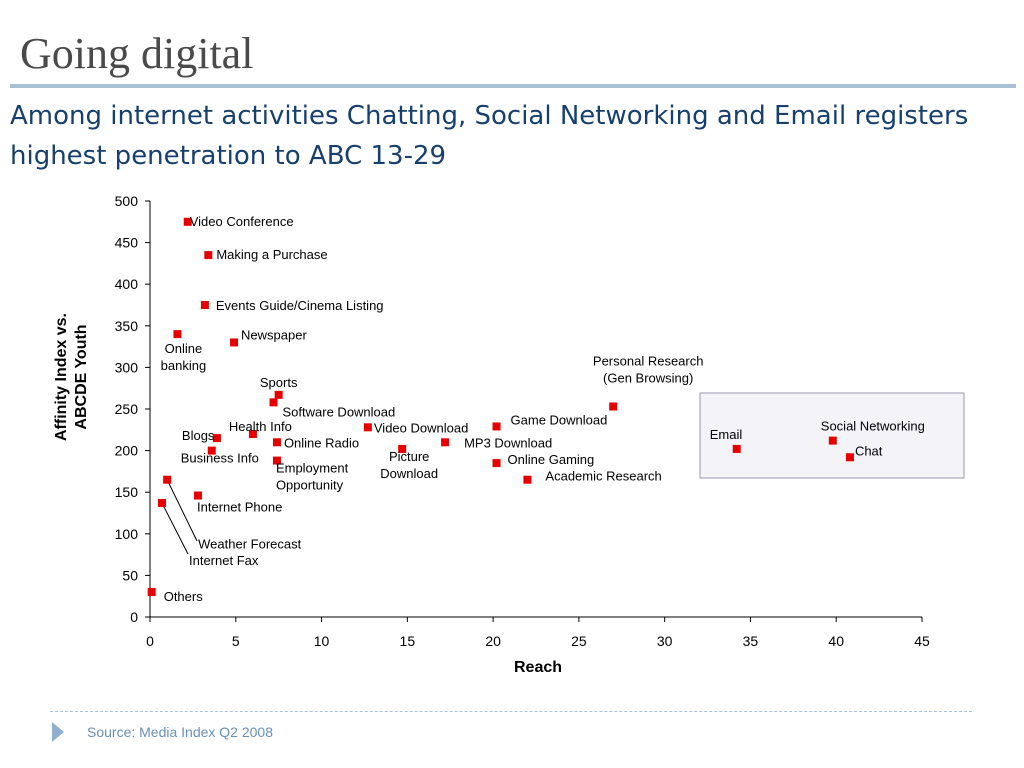 This screenshot has width=1024, height=768. Describe the element at coordinates (508, 442) in the screenshot. I see `data-point-label: MP3 Download` at that location.